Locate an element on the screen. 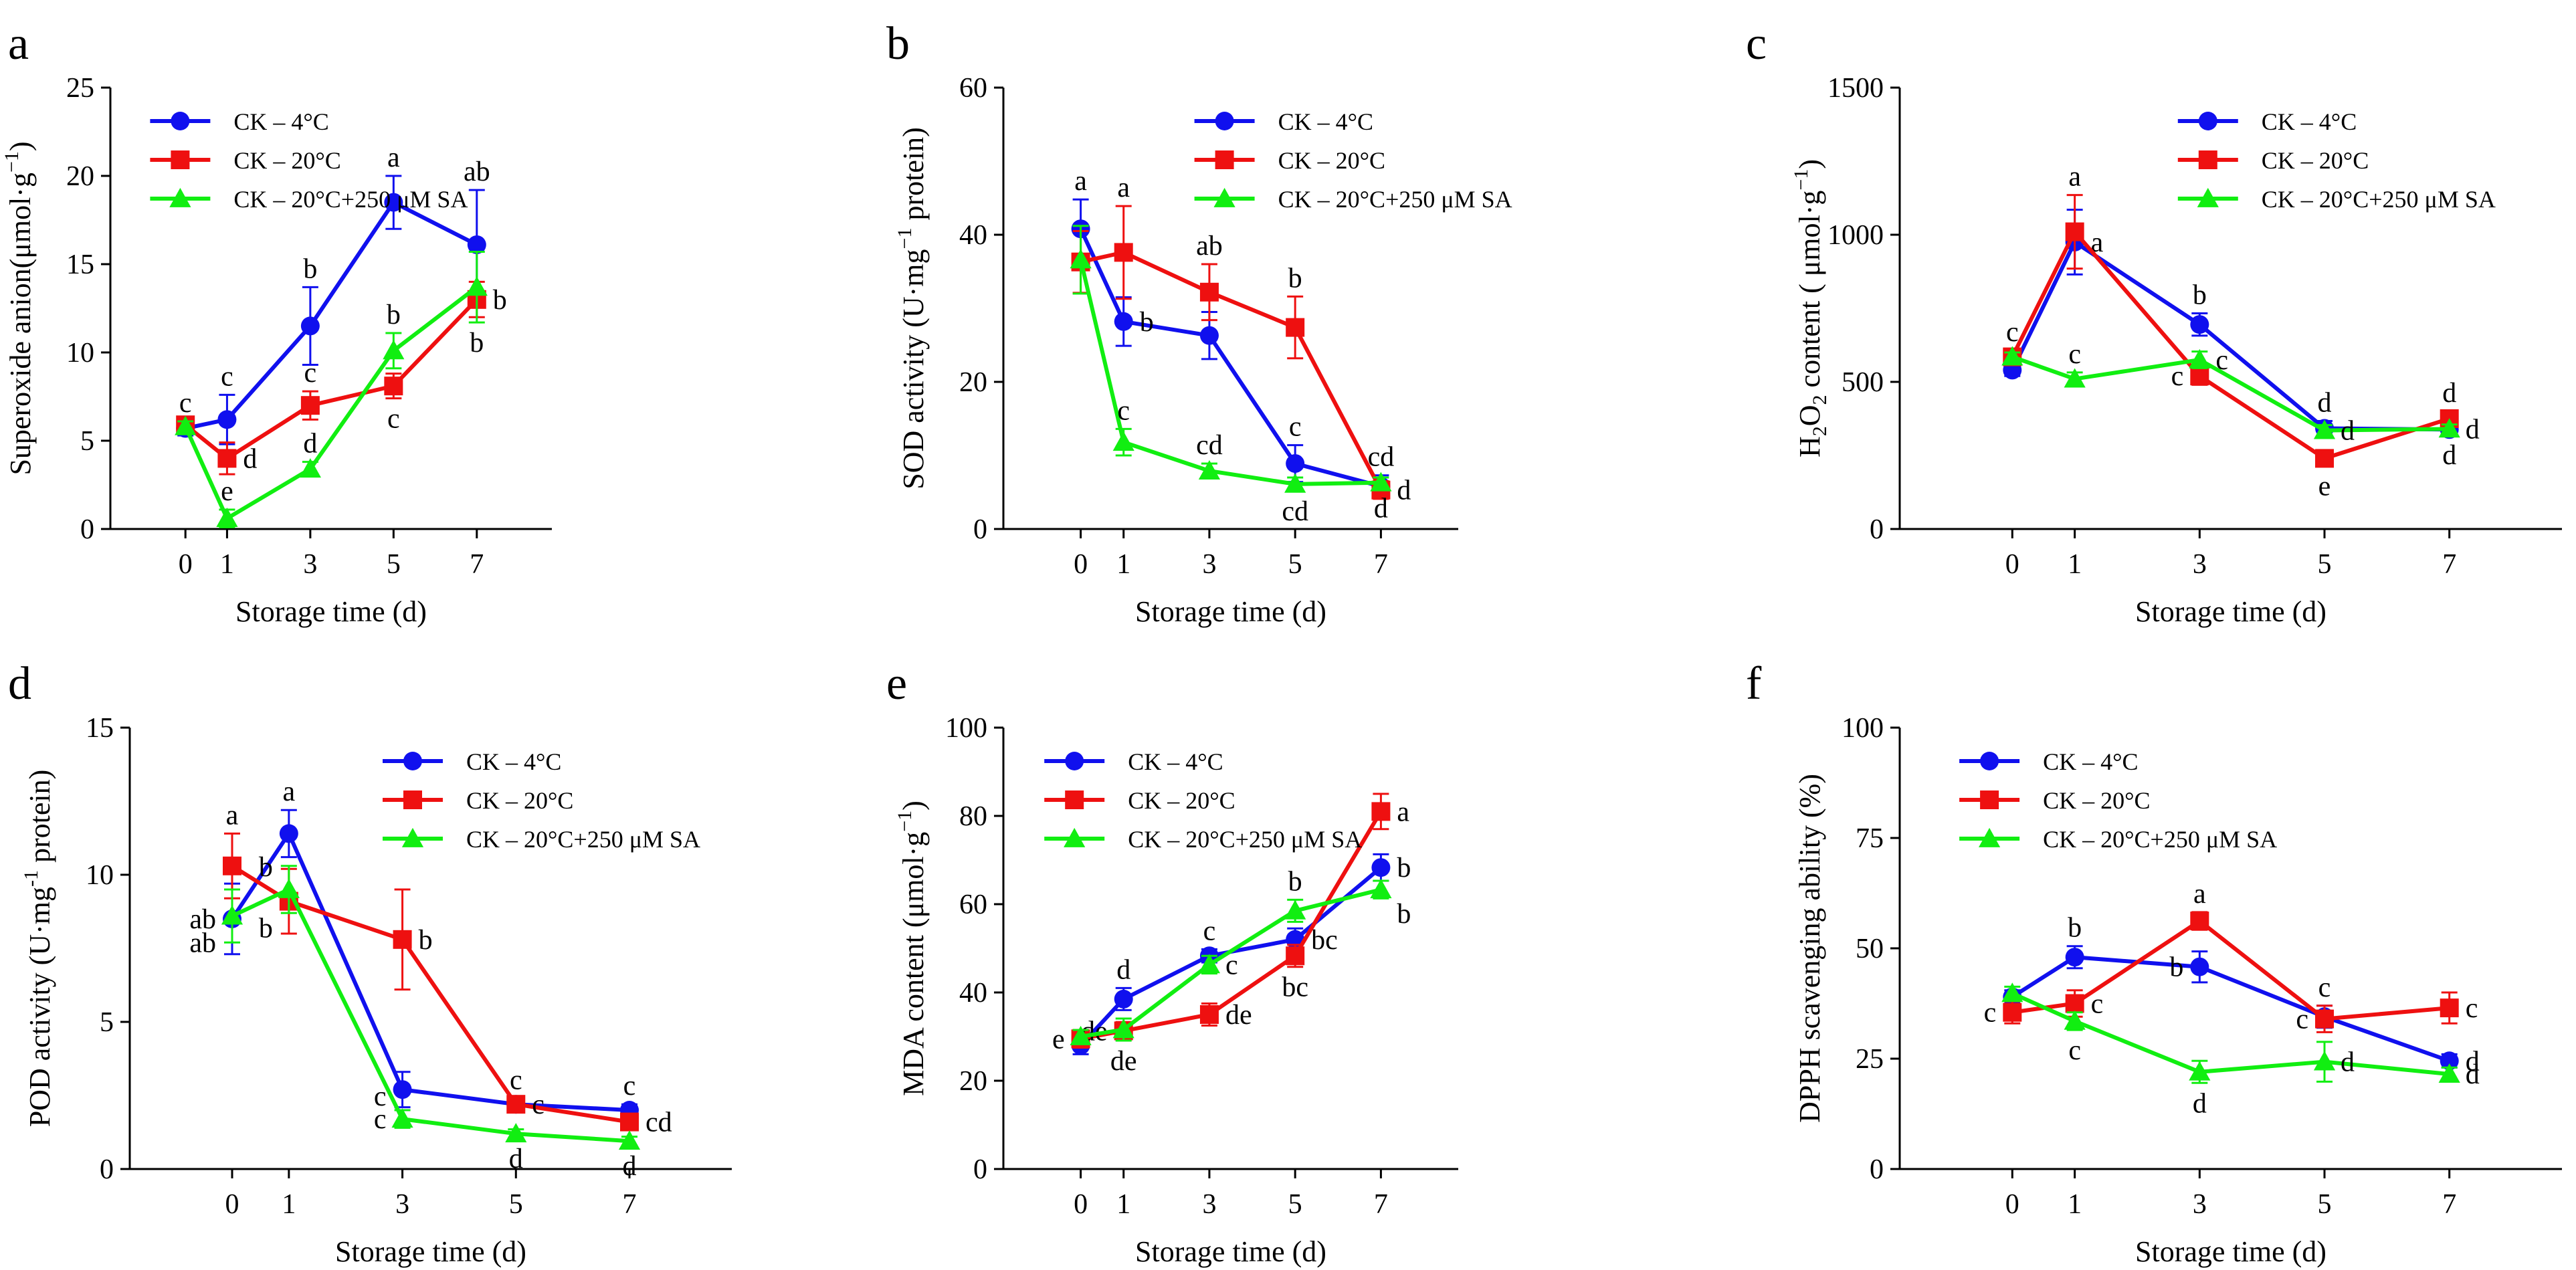 The height and width of the screenshot is (1270, 2576). y-axis-label: MDA content (μmol·g−1) is located at coordinates (912, 948).